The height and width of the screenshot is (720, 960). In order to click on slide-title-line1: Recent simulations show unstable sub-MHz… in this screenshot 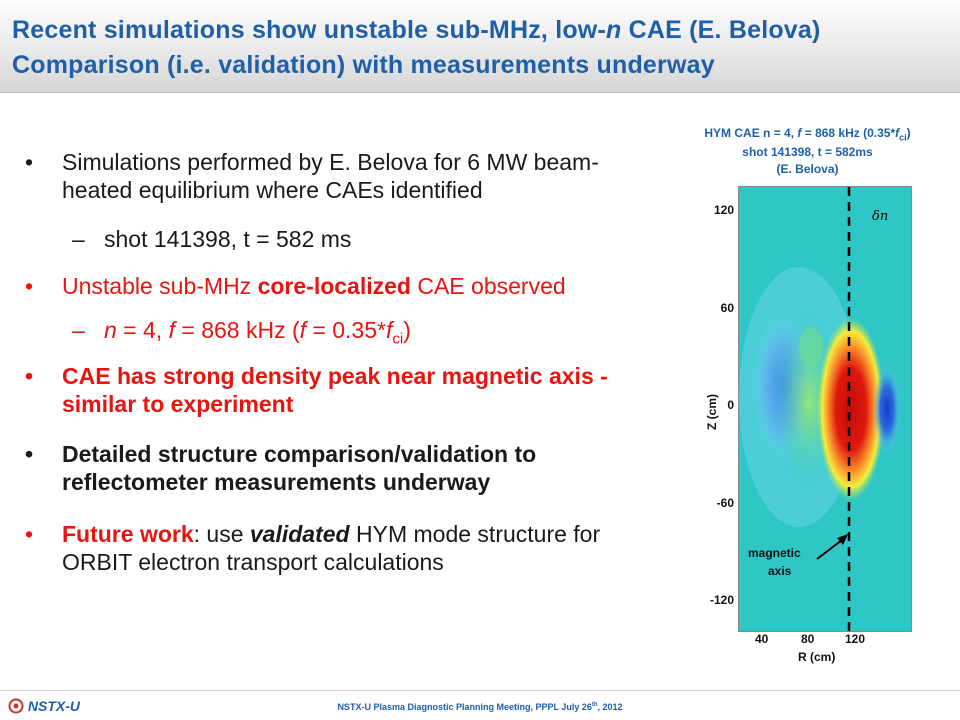, I will do `click(416, 30)`.